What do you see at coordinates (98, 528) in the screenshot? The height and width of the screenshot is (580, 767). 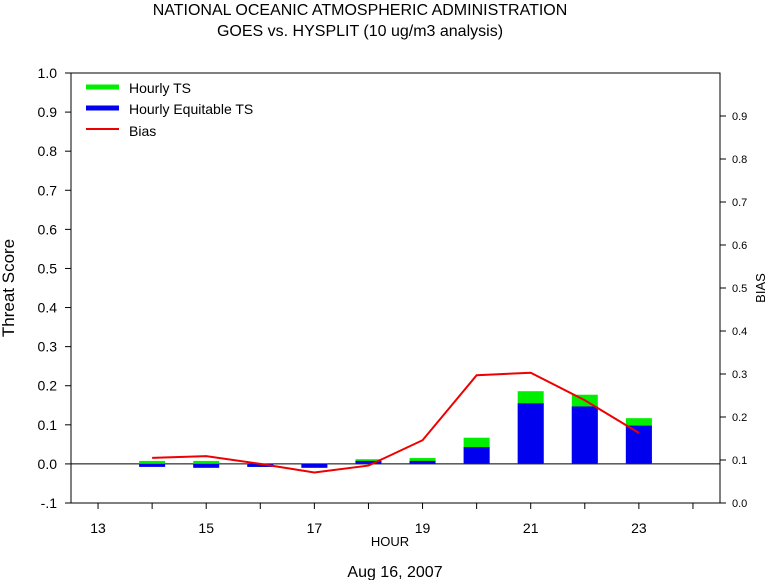 I see `x-tick-label: 13` at bounding box center [98, 528].